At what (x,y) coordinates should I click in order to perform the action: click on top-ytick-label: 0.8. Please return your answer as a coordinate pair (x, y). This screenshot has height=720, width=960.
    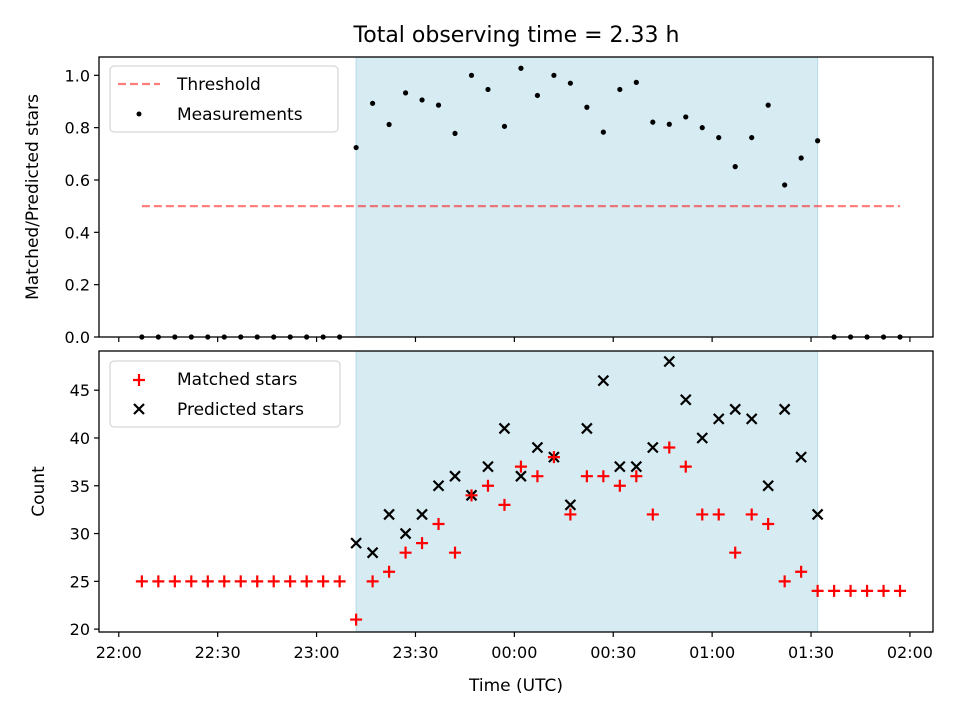
    Looking at the image, I should click on (77, 128).